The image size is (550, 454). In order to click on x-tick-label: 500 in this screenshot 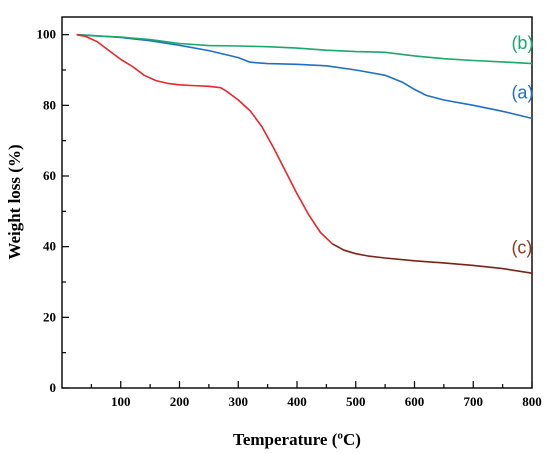, I will do `click(356, 401)`.